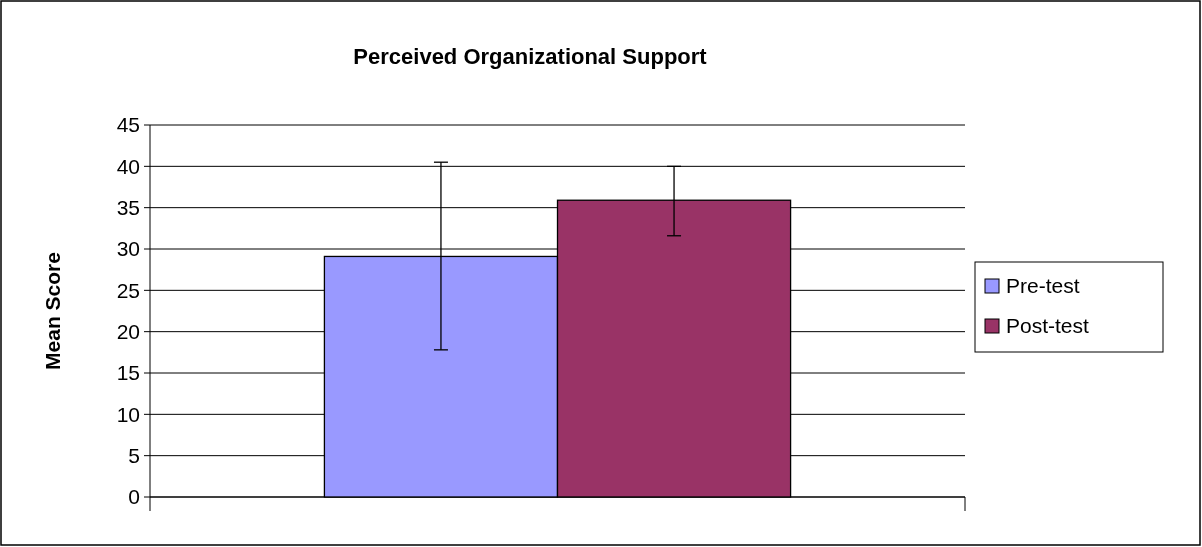 This screenshot has width=1202, height=547. What do you see at coordinates (134, 456) in the screenshot?
I see `y-tick-label: 5` at bounding box center [134, 456].